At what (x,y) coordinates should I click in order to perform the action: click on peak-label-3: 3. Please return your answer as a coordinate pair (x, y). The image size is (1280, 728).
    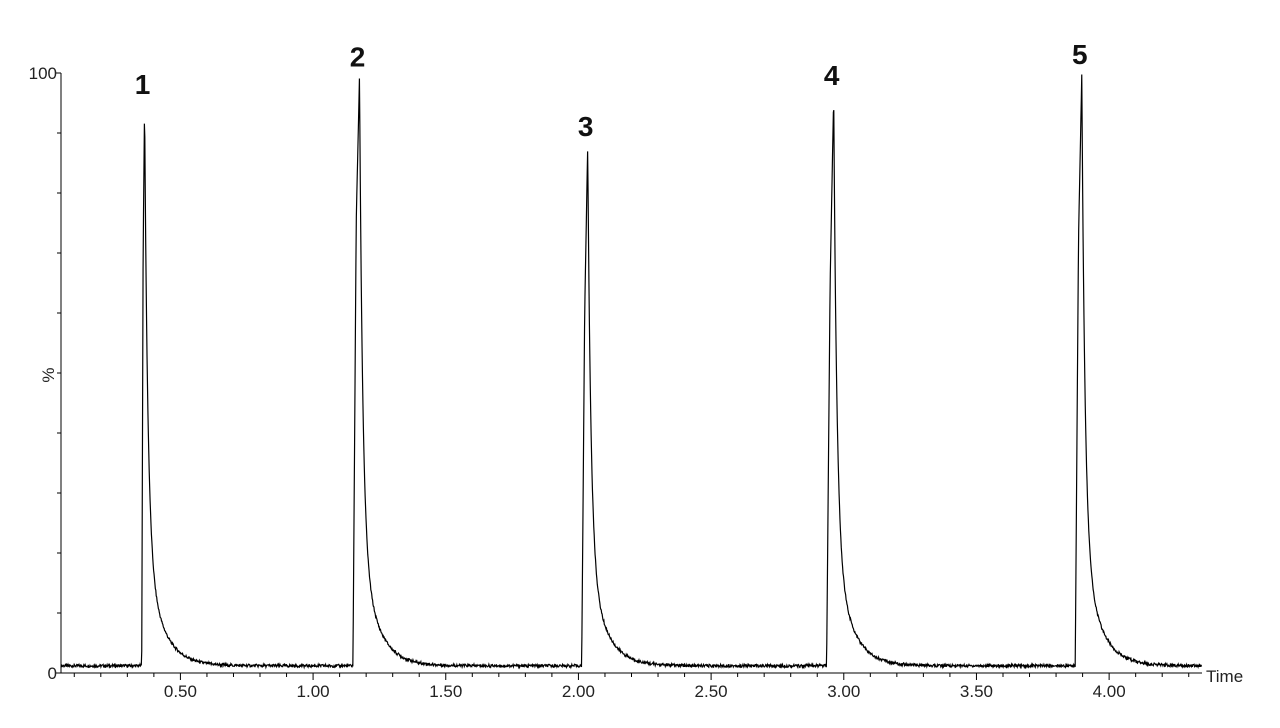
    Looking at the image, I should click on (586, 126).